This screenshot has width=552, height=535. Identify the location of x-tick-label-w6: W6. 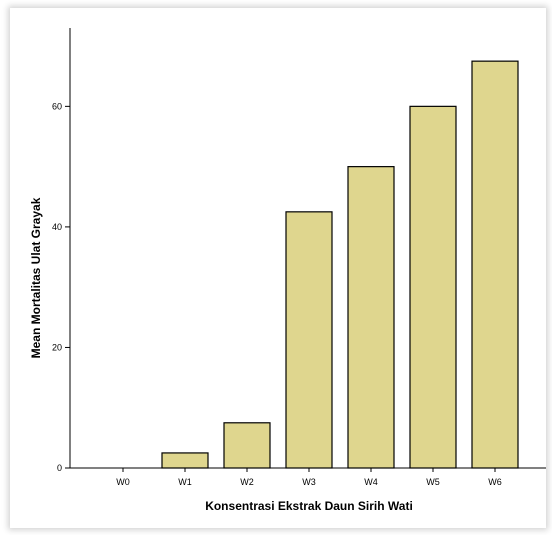
(495, 482).